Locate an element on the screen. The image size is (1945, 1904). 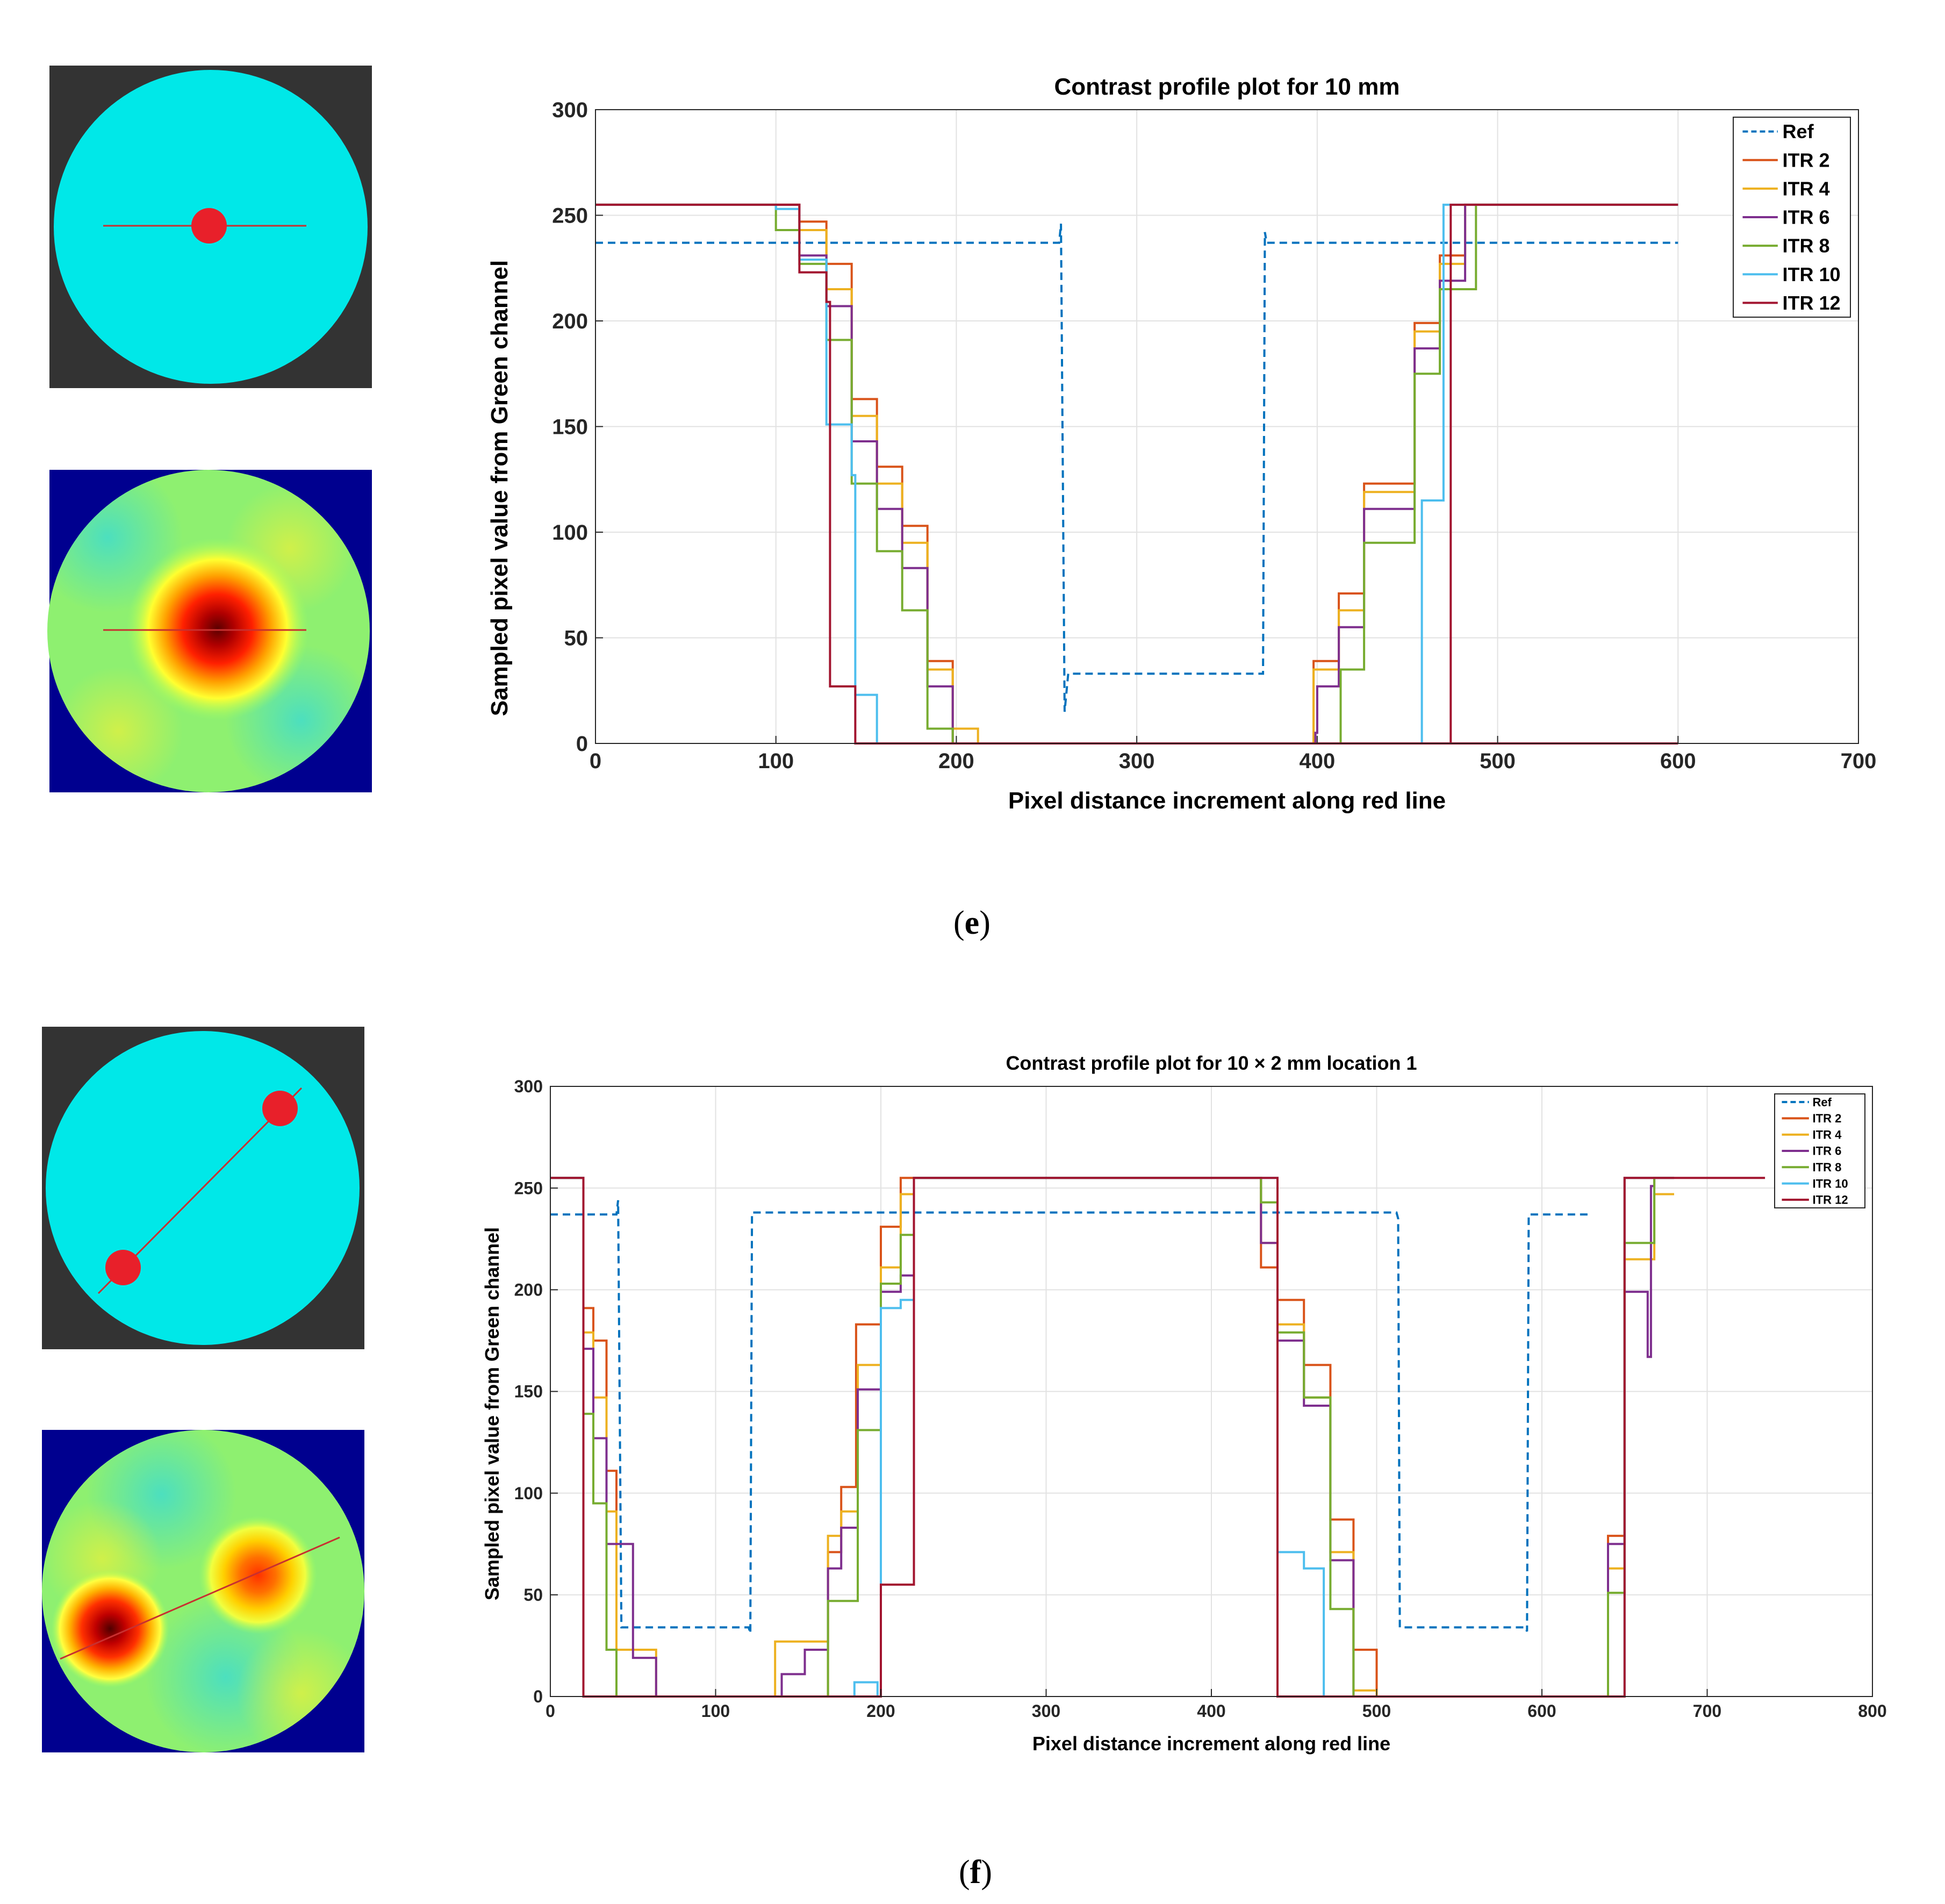
x-tick-label: 800 is located at coordinates (1872, 1711).